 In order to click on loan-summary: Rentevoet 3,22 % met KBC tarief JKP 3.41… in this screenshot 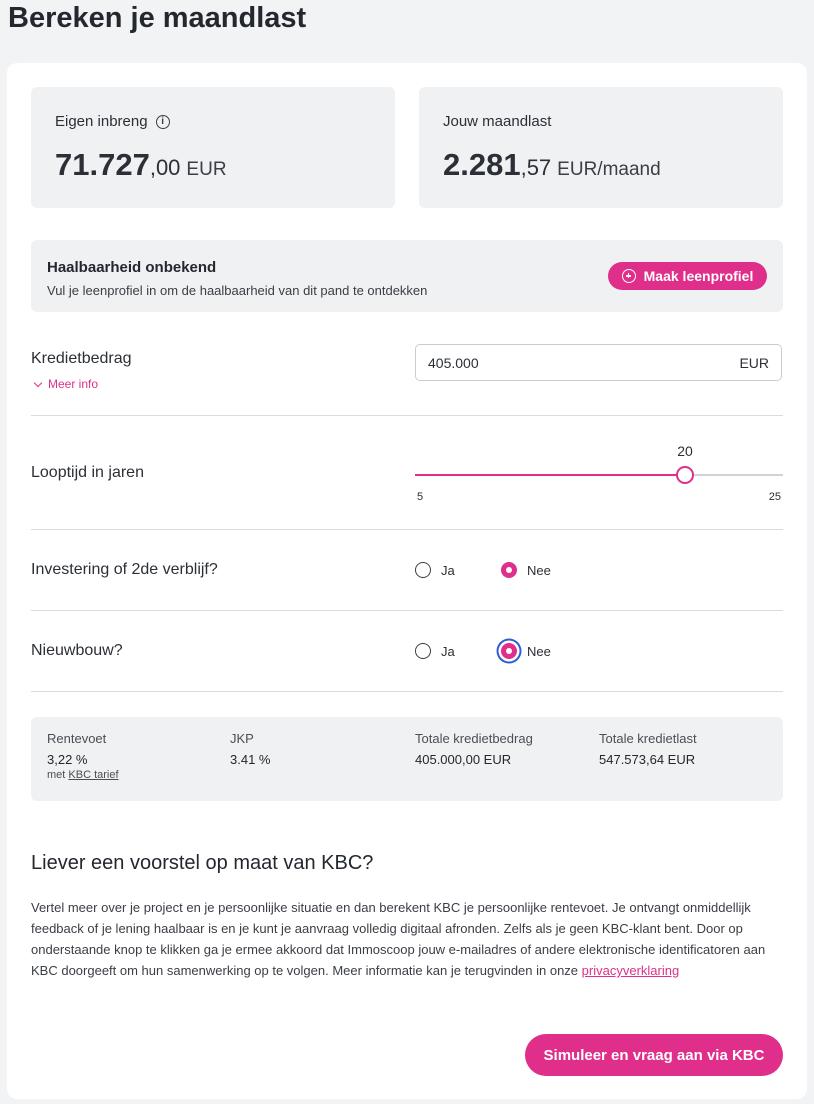, I will do `click(407, 759)`.